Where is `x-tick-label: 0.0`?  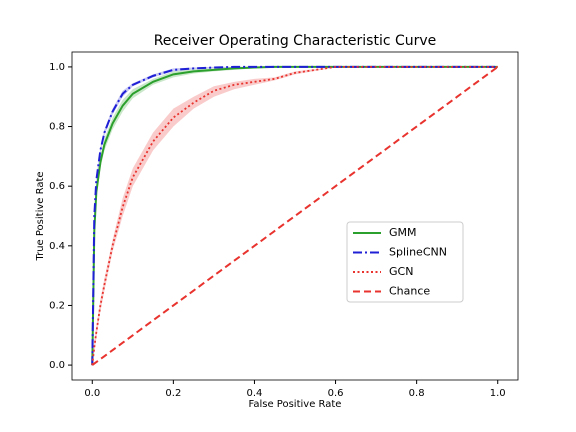 x-tick-label: 0.0 is located at coordinates (92, 393).